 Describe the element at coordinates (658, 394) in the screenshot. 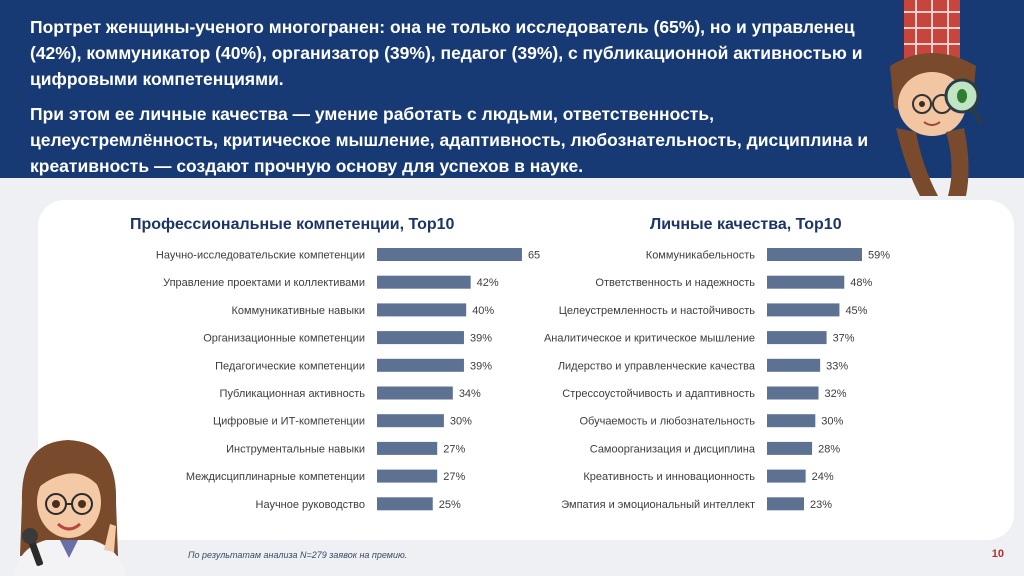

I see `category-label: Стрессоустойчивость и адаптивность` at that location.